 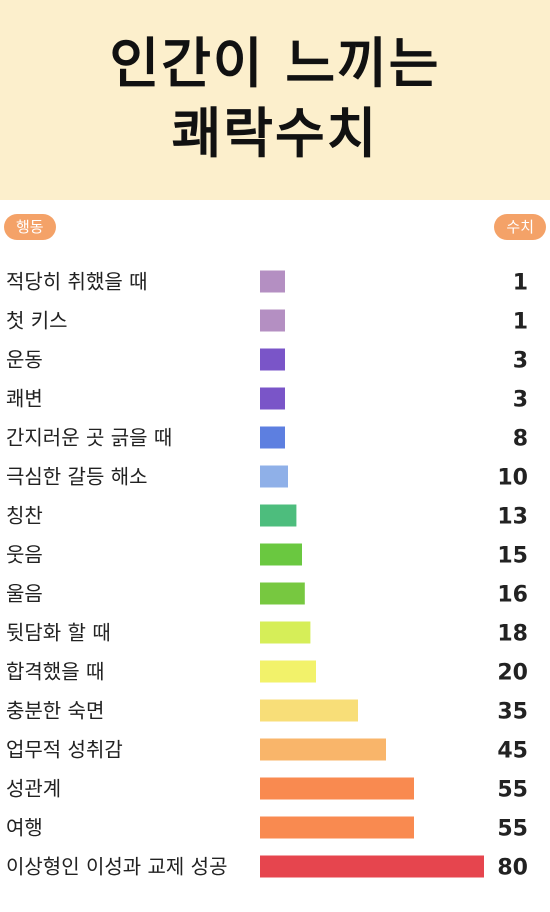 What do you see at coordinates (24, 828) in the screenshot?
I see `category-label: 여행` at bounding box center [24, 828].